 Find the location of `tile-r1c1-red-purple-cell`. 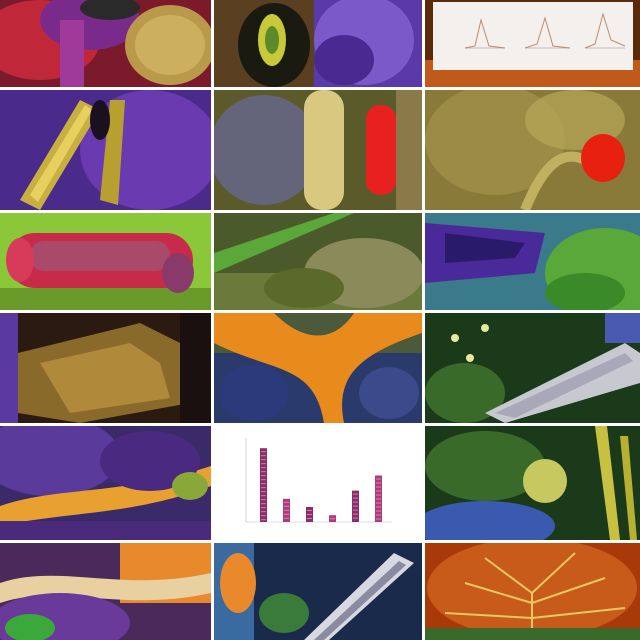

tile-r1c1-red-purple-cell is located at coordinates (105, 43).